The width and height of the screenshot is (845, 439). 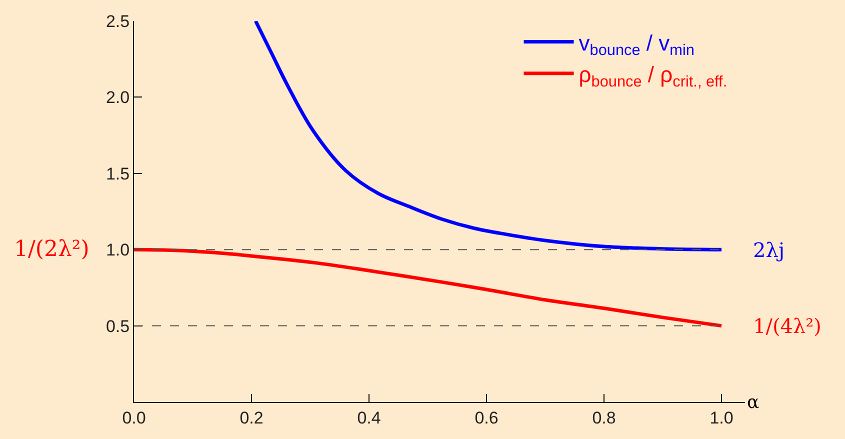 I want to click on y-tick-label: 1.5, so click(x=118, y=174).